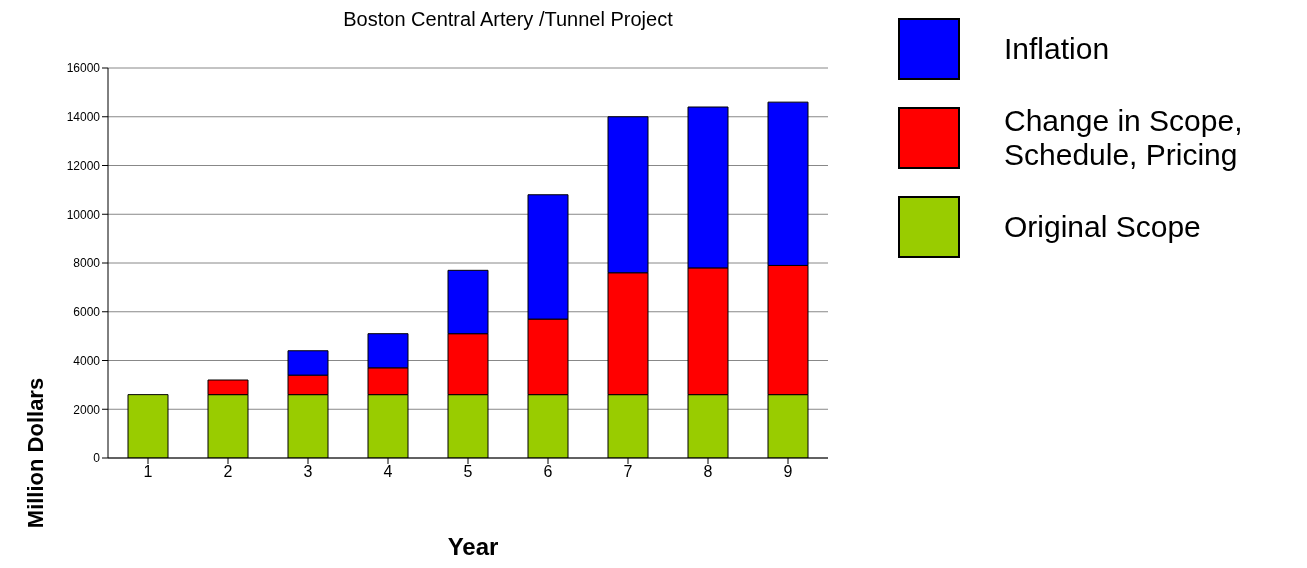 The height and width of the screenshot is (568, 1307). I want to click on chart-title: Boston Central Artery /Tunnel Project, so click(508, 19).